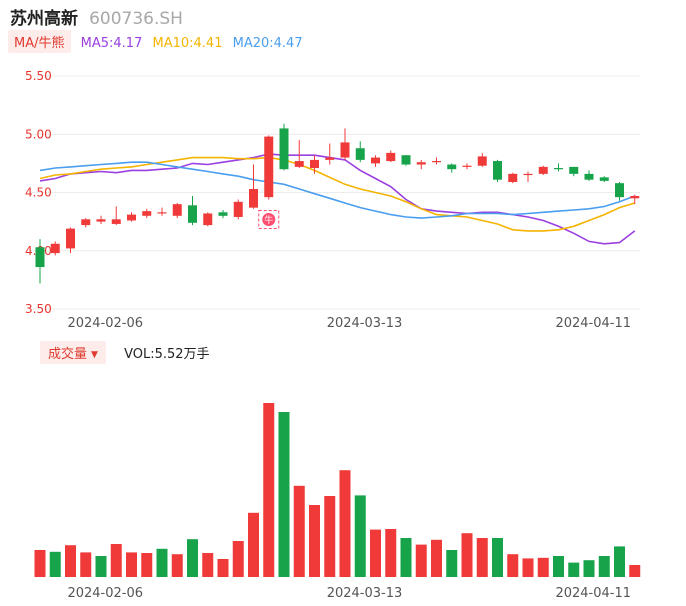 The image size is (686, 606). I want to click on ma10-legend-label: MA10:4.41, so click(187, 43).